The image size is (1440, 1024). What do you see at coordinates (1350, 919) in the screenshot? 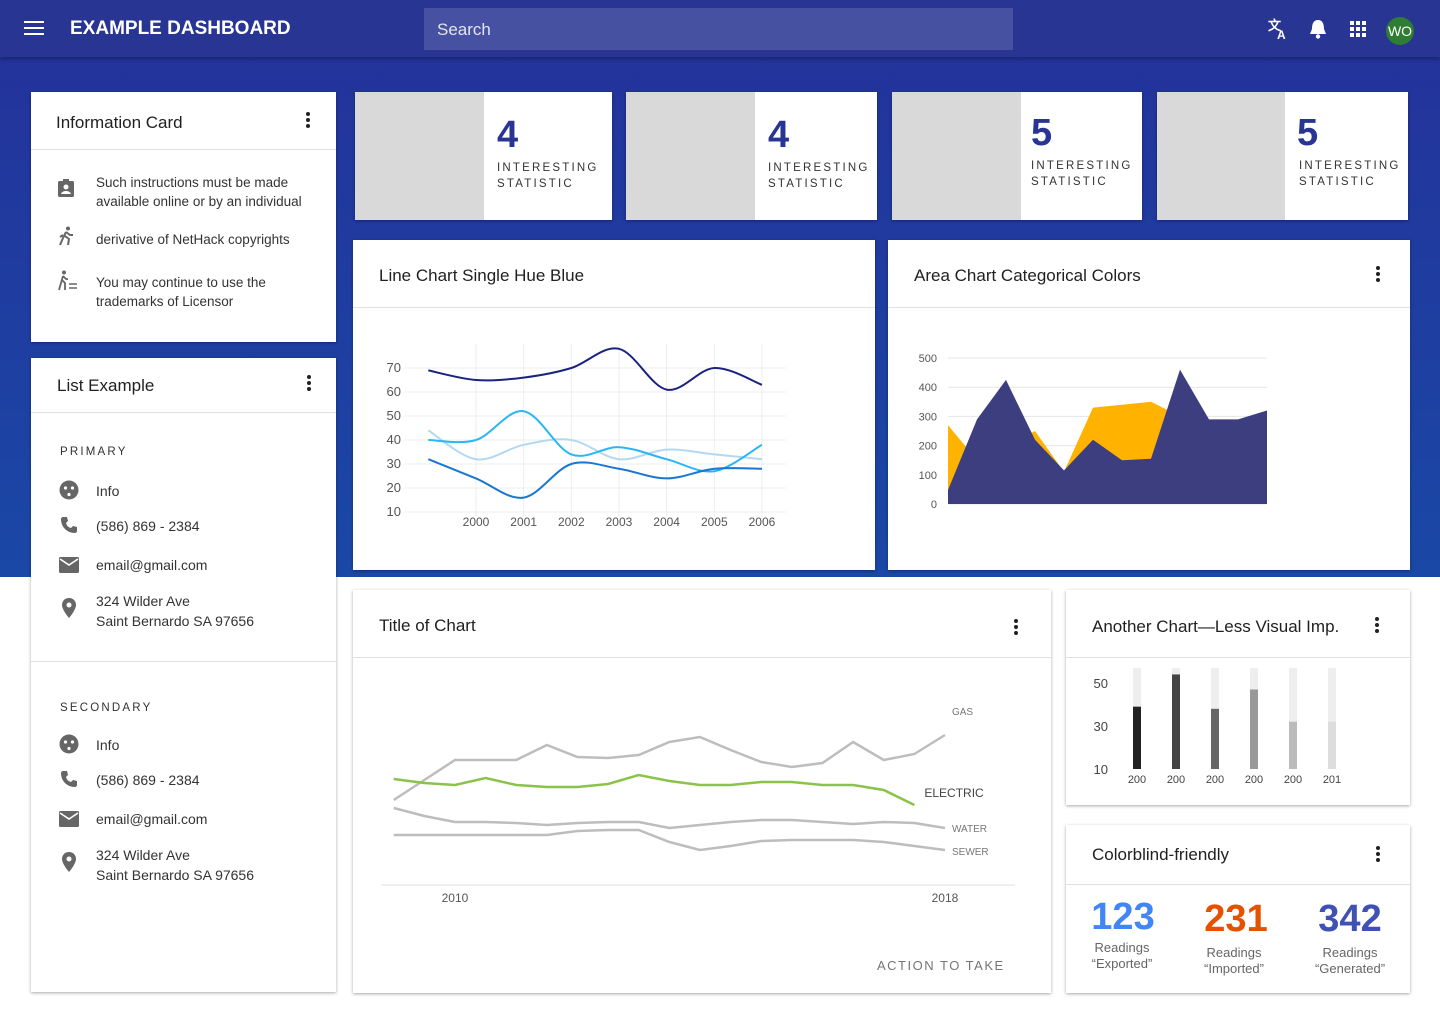
I see `reading-value: 342` at bounding box center [1350, 919].